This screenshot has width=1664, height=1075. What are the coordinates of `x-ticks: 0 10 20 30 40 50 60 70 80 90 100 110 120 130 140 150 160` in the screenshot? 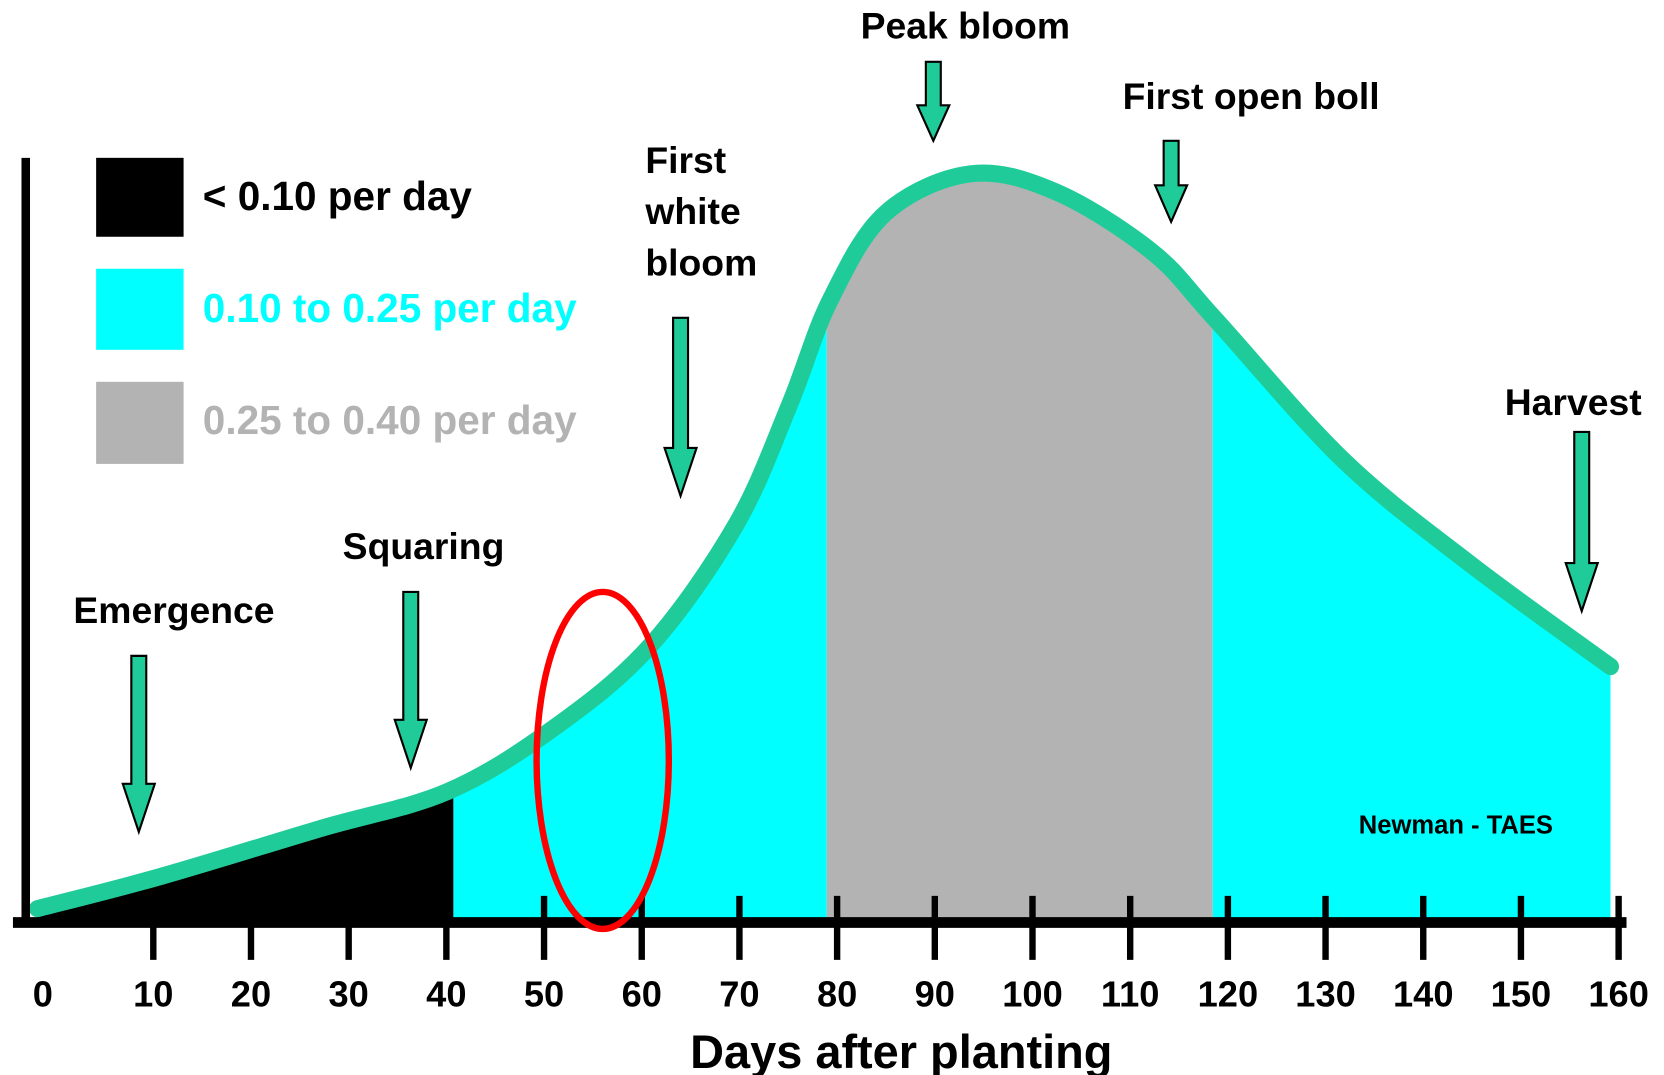 It's located at (841, 955).